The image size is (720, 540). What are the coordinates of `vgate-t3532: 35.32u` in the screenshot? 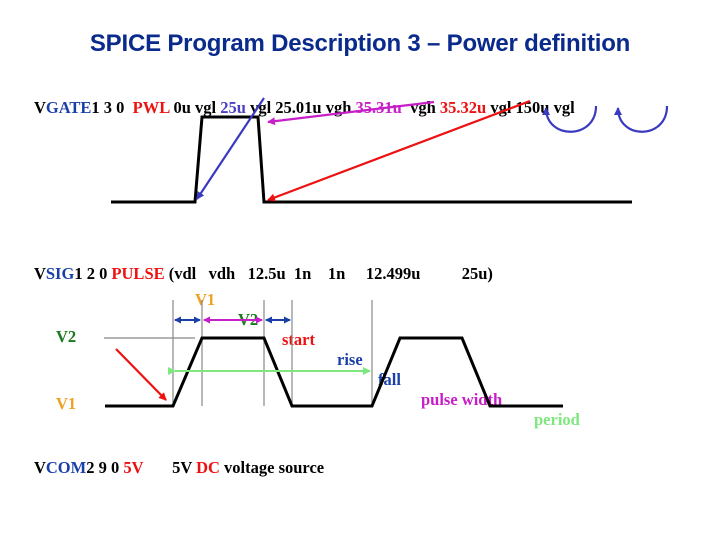 It's located at (463, 107).